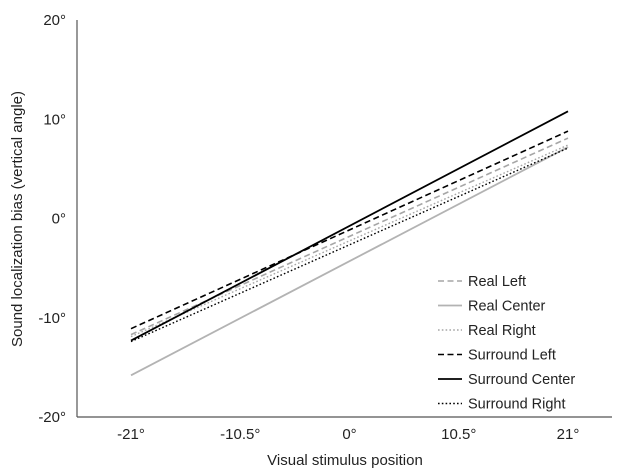  What do you see at coordinates (512, 356) in the screenshot?
I see `legend-label: Surround Left` at bounding box center [512, 356].